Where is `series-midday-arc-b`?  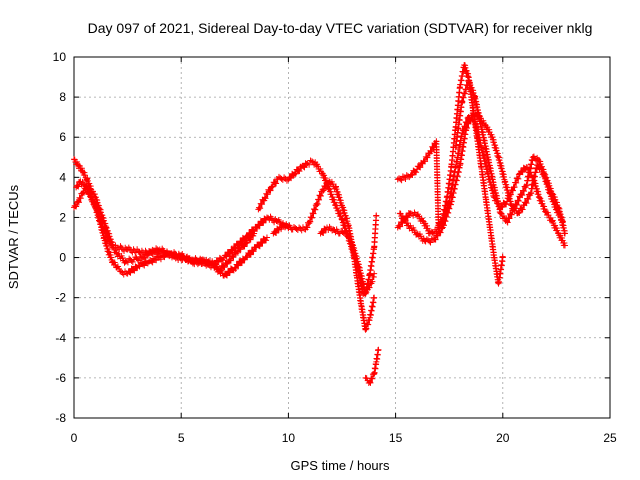 series-midday-arc-b is located at coordinates (324, 255).